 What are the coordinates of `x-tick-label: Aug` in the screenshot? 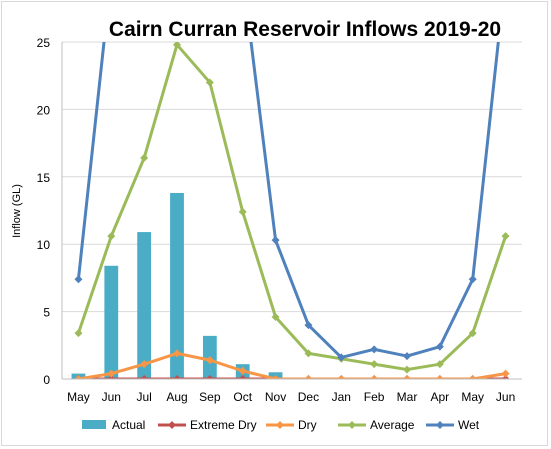 It's located at (176, 397).